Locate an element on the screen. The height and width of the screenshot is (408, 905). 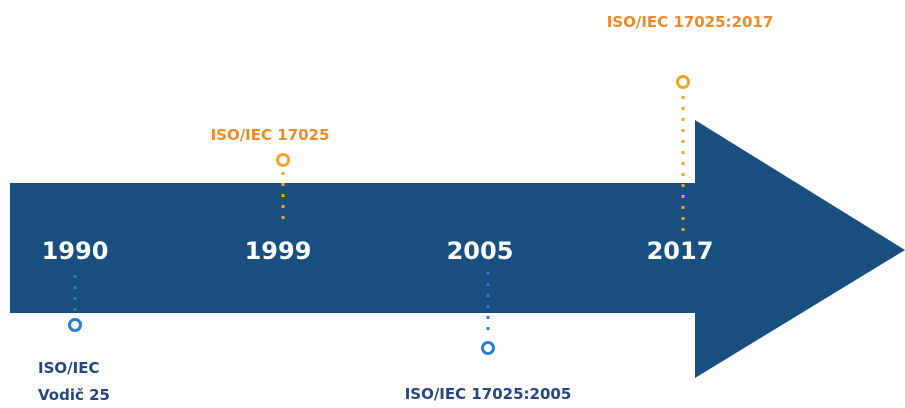
year-label: 1990 is located at coordinates (75, 251).